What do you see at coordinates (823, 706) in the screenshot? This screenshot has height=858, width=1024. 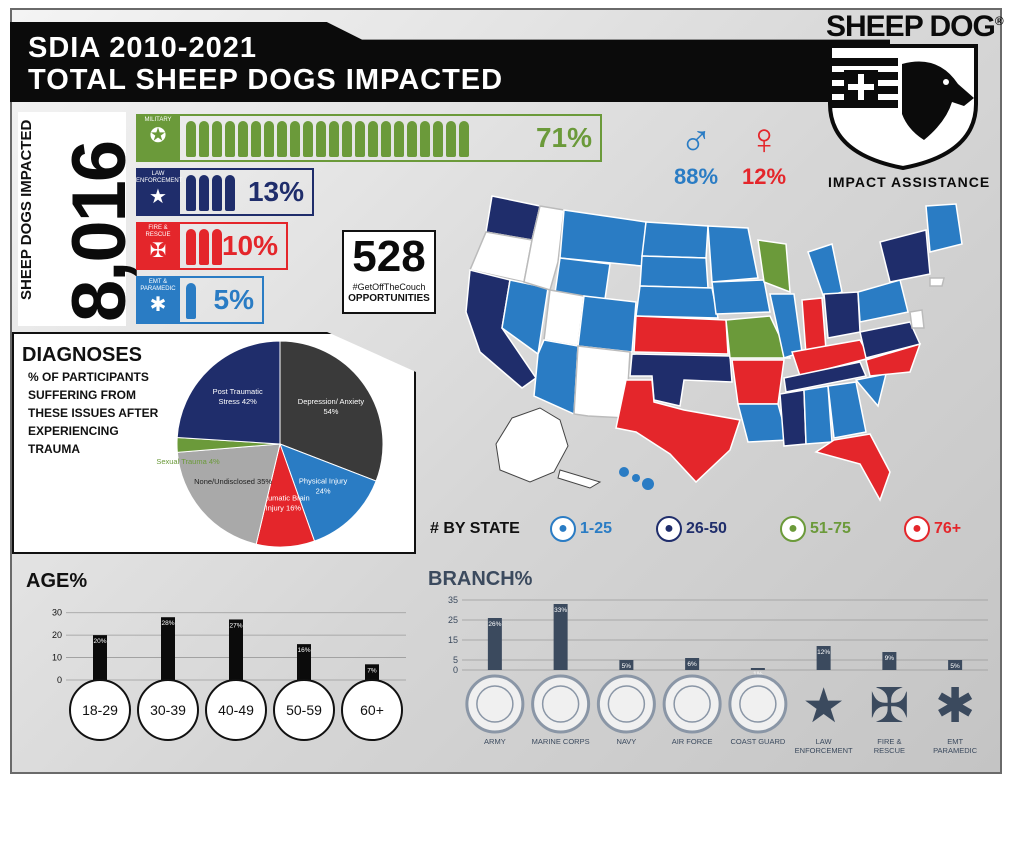 I see `police-badge-icon: ★` at bounding box center [823, 706].